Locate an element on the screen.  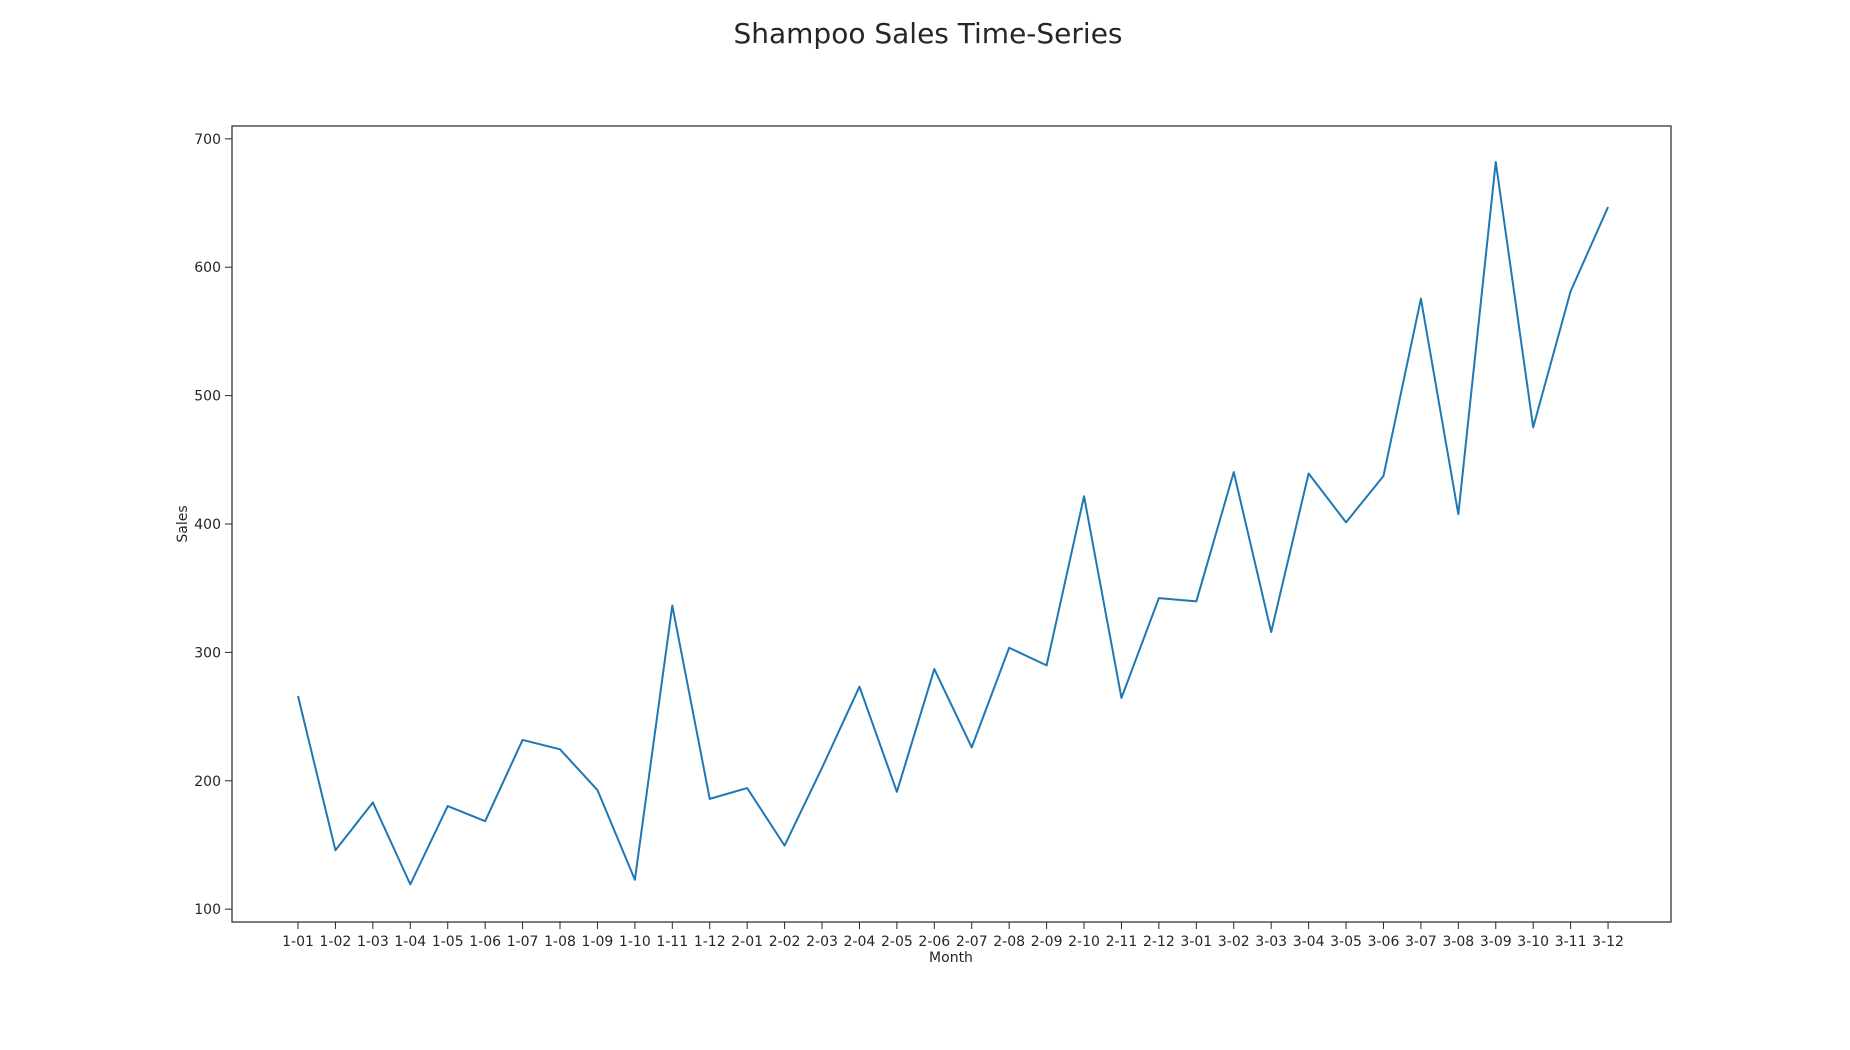
x-tick-label: 1-07 is located at coordinates (523, 942).